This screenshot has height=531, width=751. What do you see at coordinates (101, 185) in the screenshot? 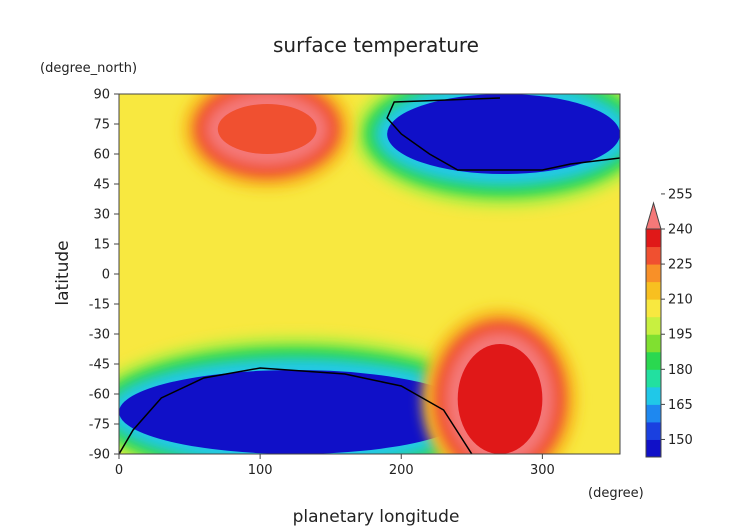
I see `y-tick-label: 45` at bounding box center [101, 185].